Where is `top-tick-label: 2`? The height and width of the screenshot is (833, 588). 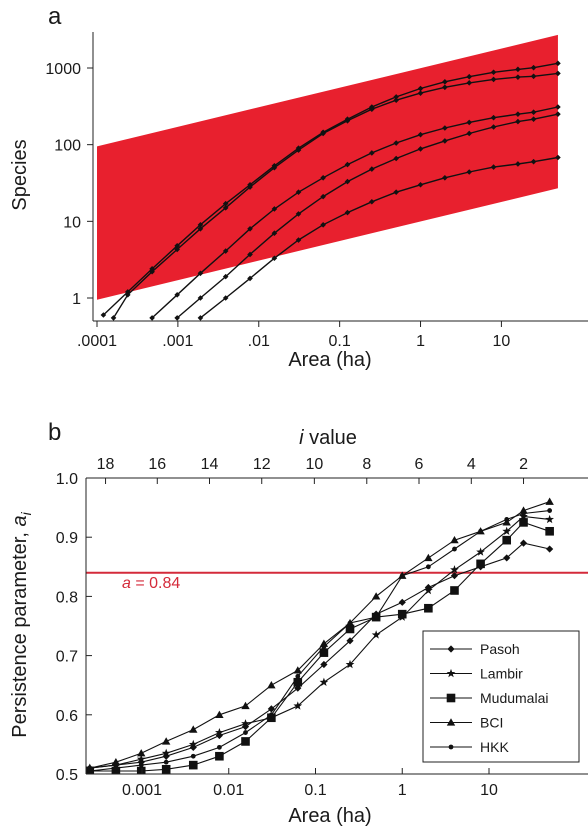
top-tick-label: 2 is located at coordinates (523, 464).